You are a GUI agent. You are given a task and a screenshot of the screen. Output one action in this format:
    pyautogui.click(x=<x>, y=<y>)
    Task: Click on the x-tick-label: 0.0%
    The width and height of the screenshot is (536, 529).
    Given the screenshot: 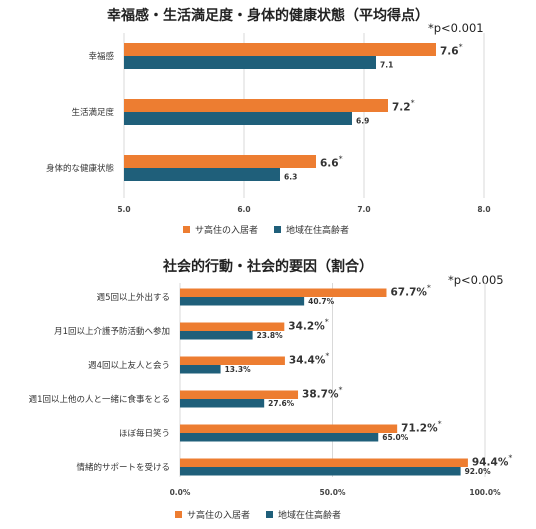 What is the action you would take?
    pyautogui.click(x=180, y=492)
    